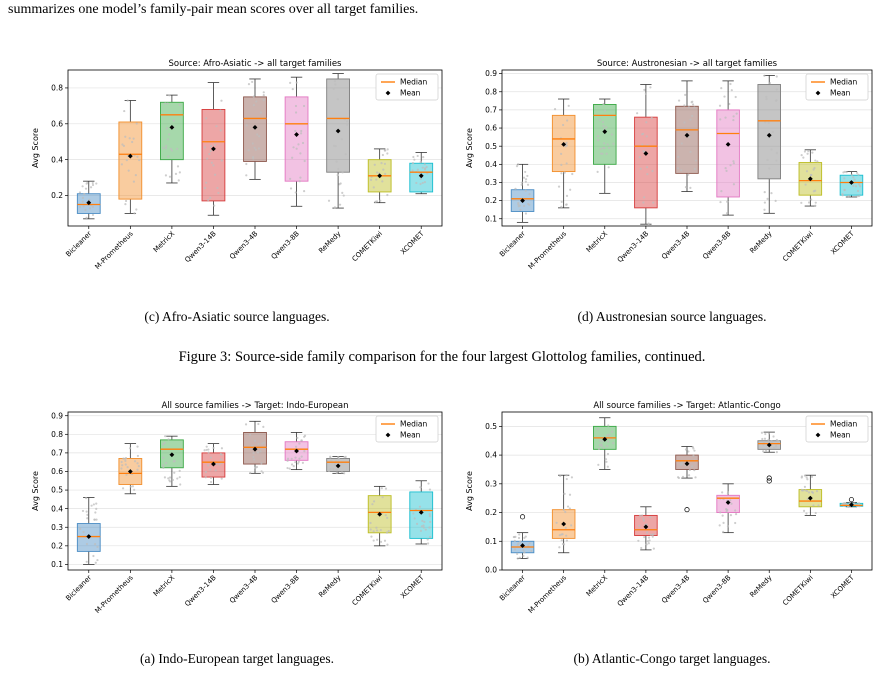 The image size is (884, 674). I want to click on x-tick-label: Qwen3-4B, so click(675, 245).